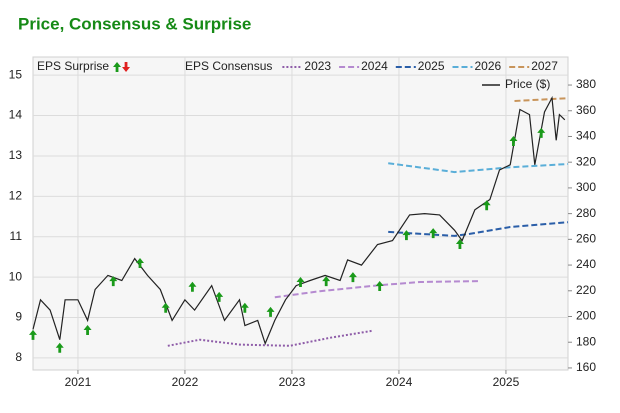  Describe the element at coordinates (78, 382) in the screenshot. I see `x-tick-label: 2021` at that location.